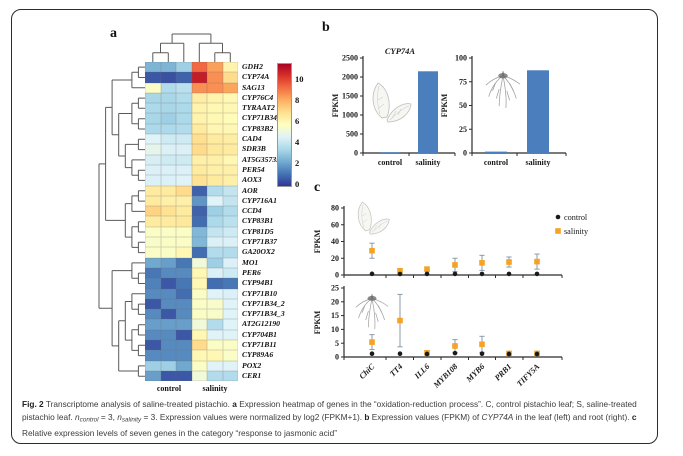 The height and width of the screenshot is (456, 683). Describe the element at coordinates (252, 375) in the screenshot. I see `gene-label: CER1` at that location.